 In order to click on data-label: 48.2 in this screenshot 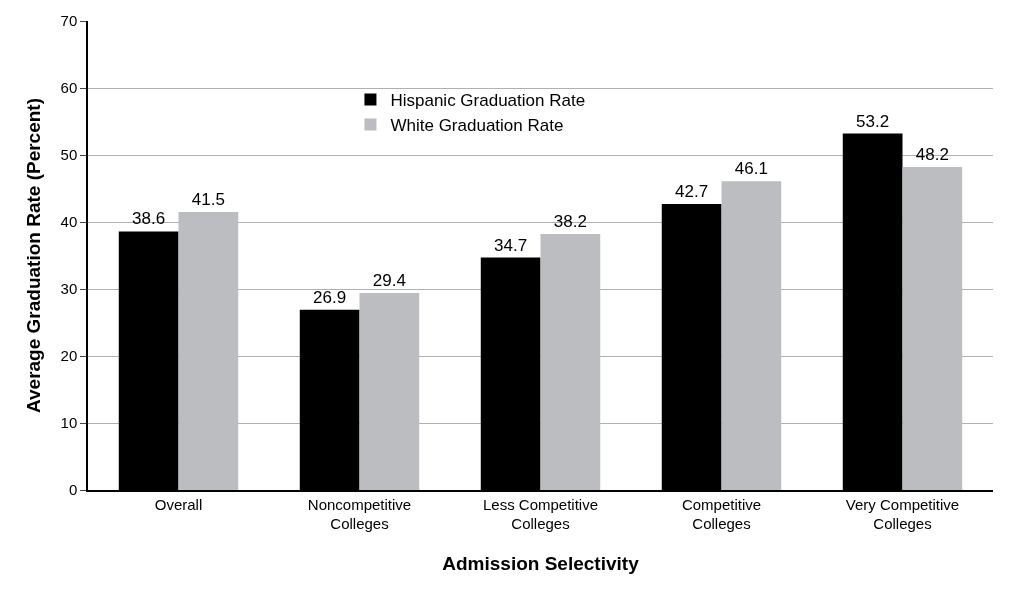, I will do `click(932, 155)`.